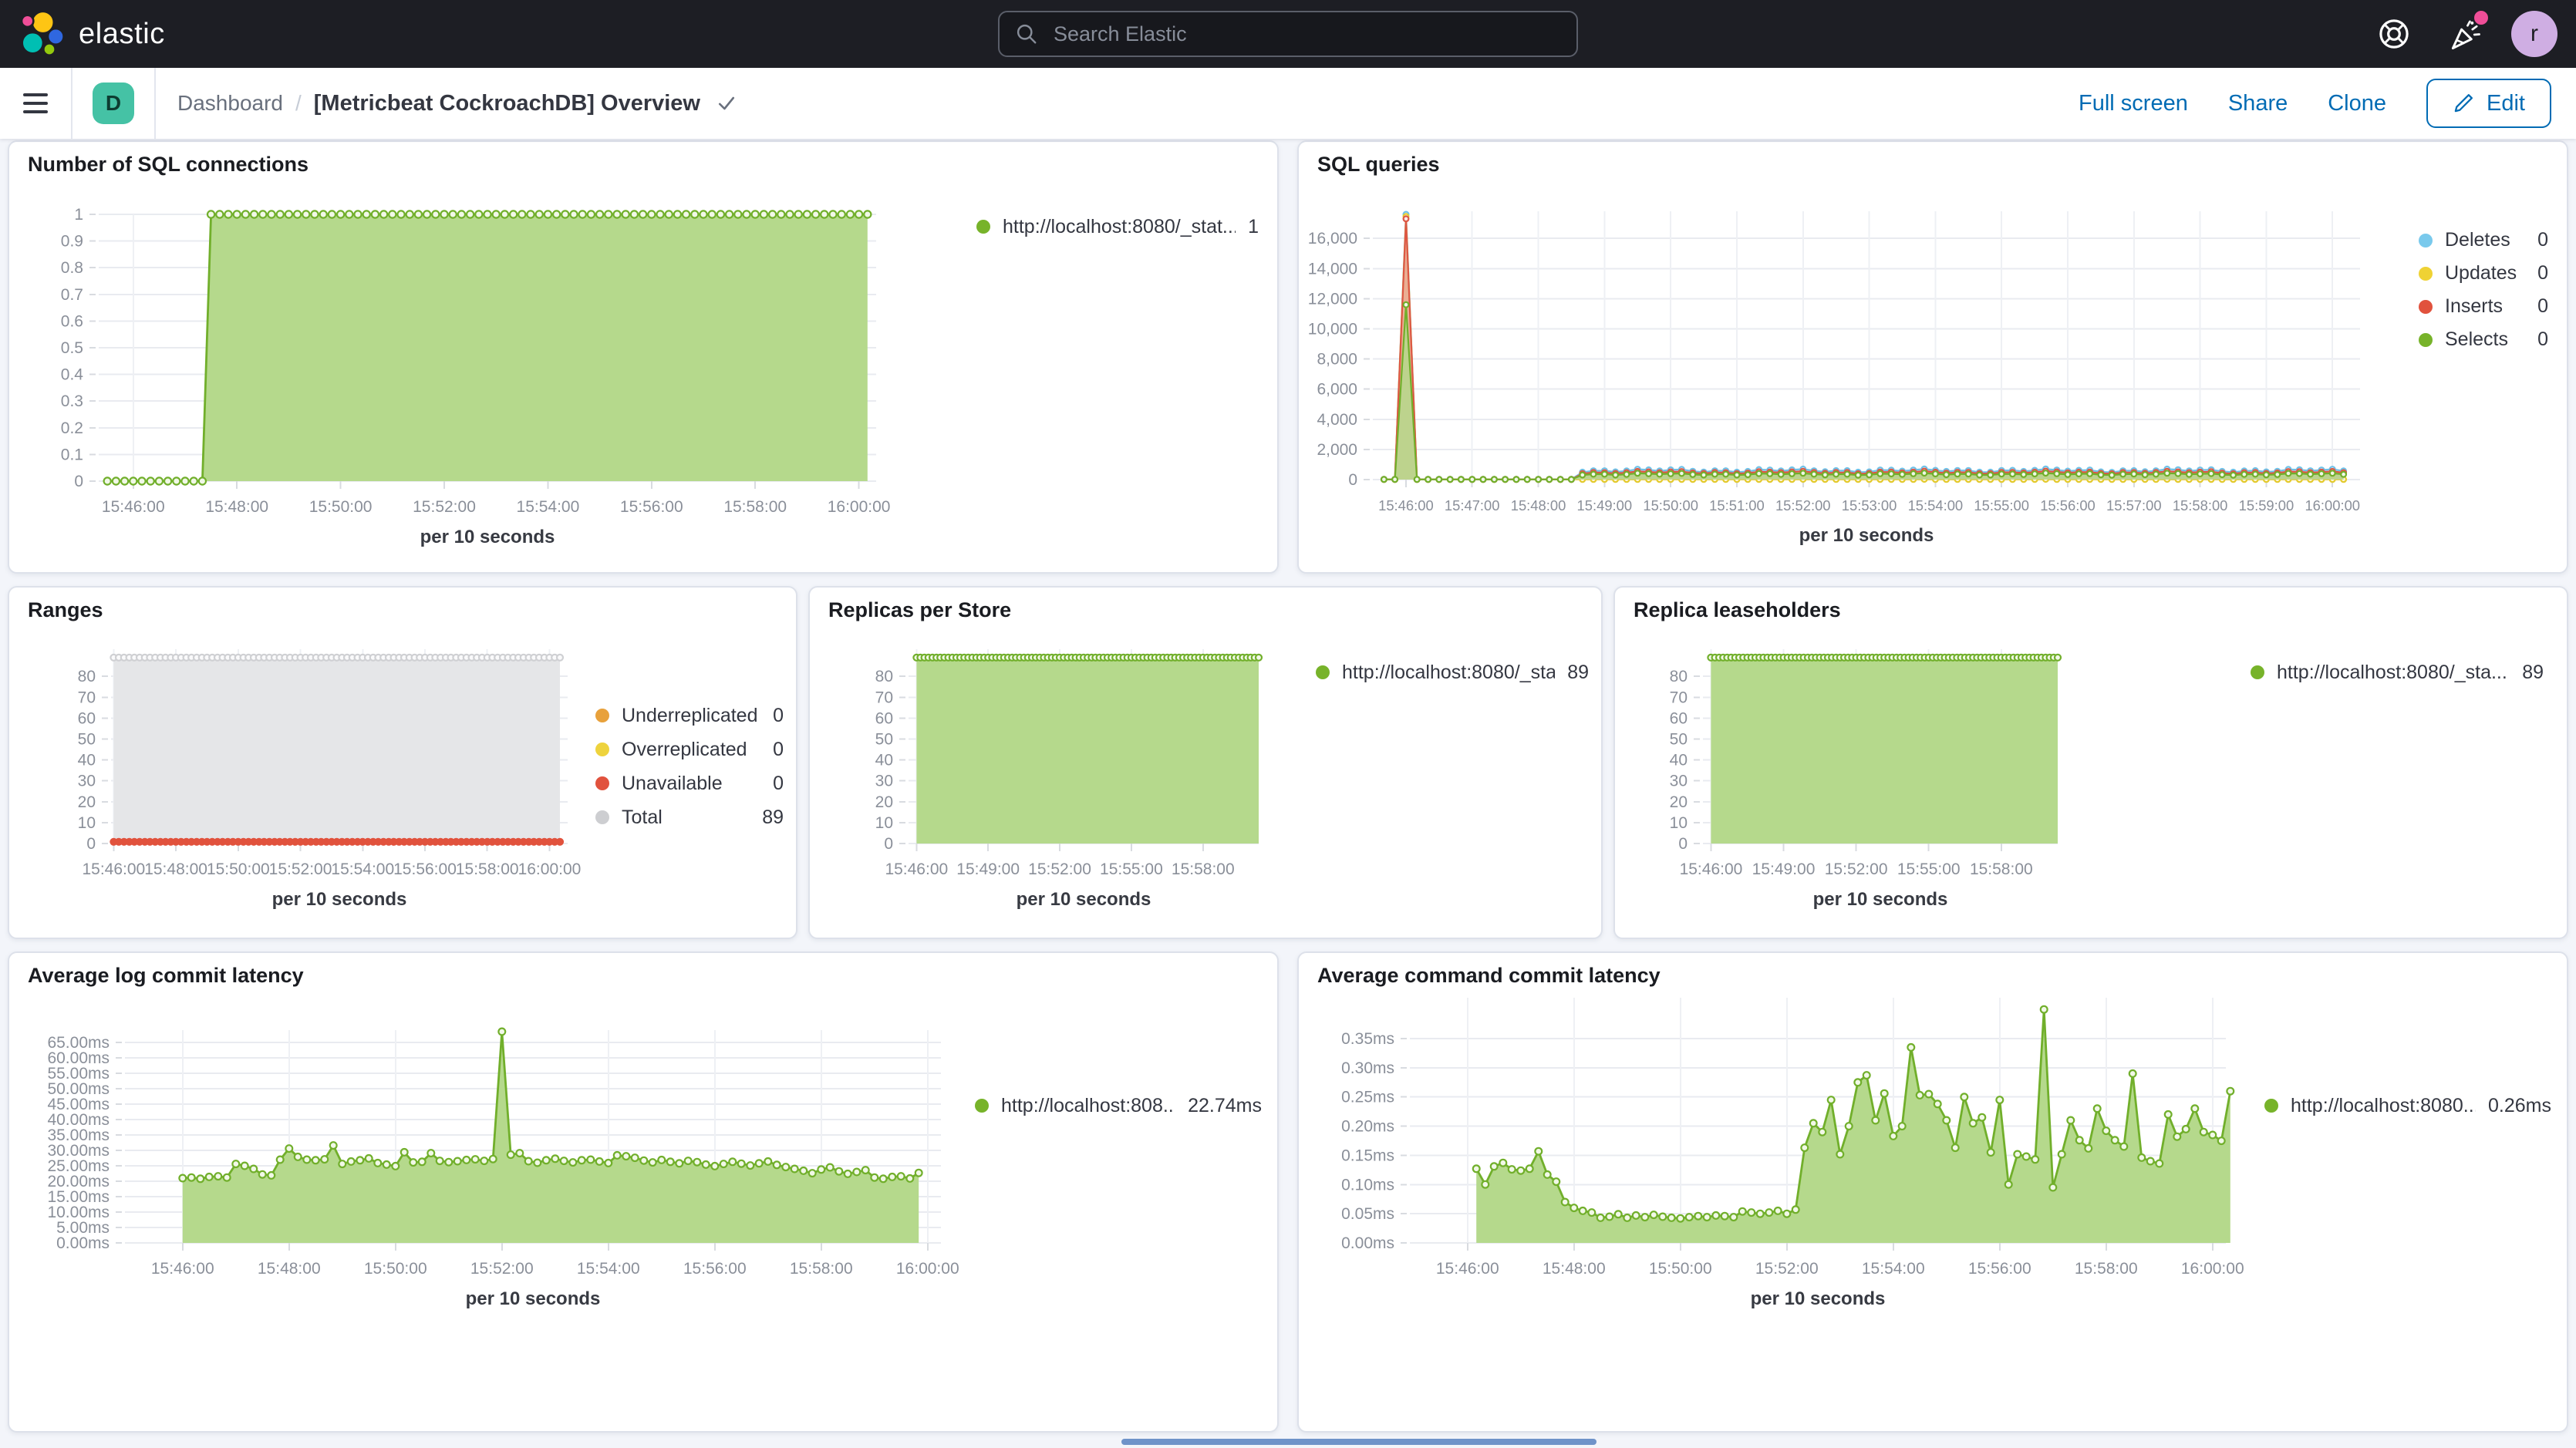  What do you see at coordinates (2394, 34) in the screenshot?
I see `help-button` at bounding box center [2394, 34].